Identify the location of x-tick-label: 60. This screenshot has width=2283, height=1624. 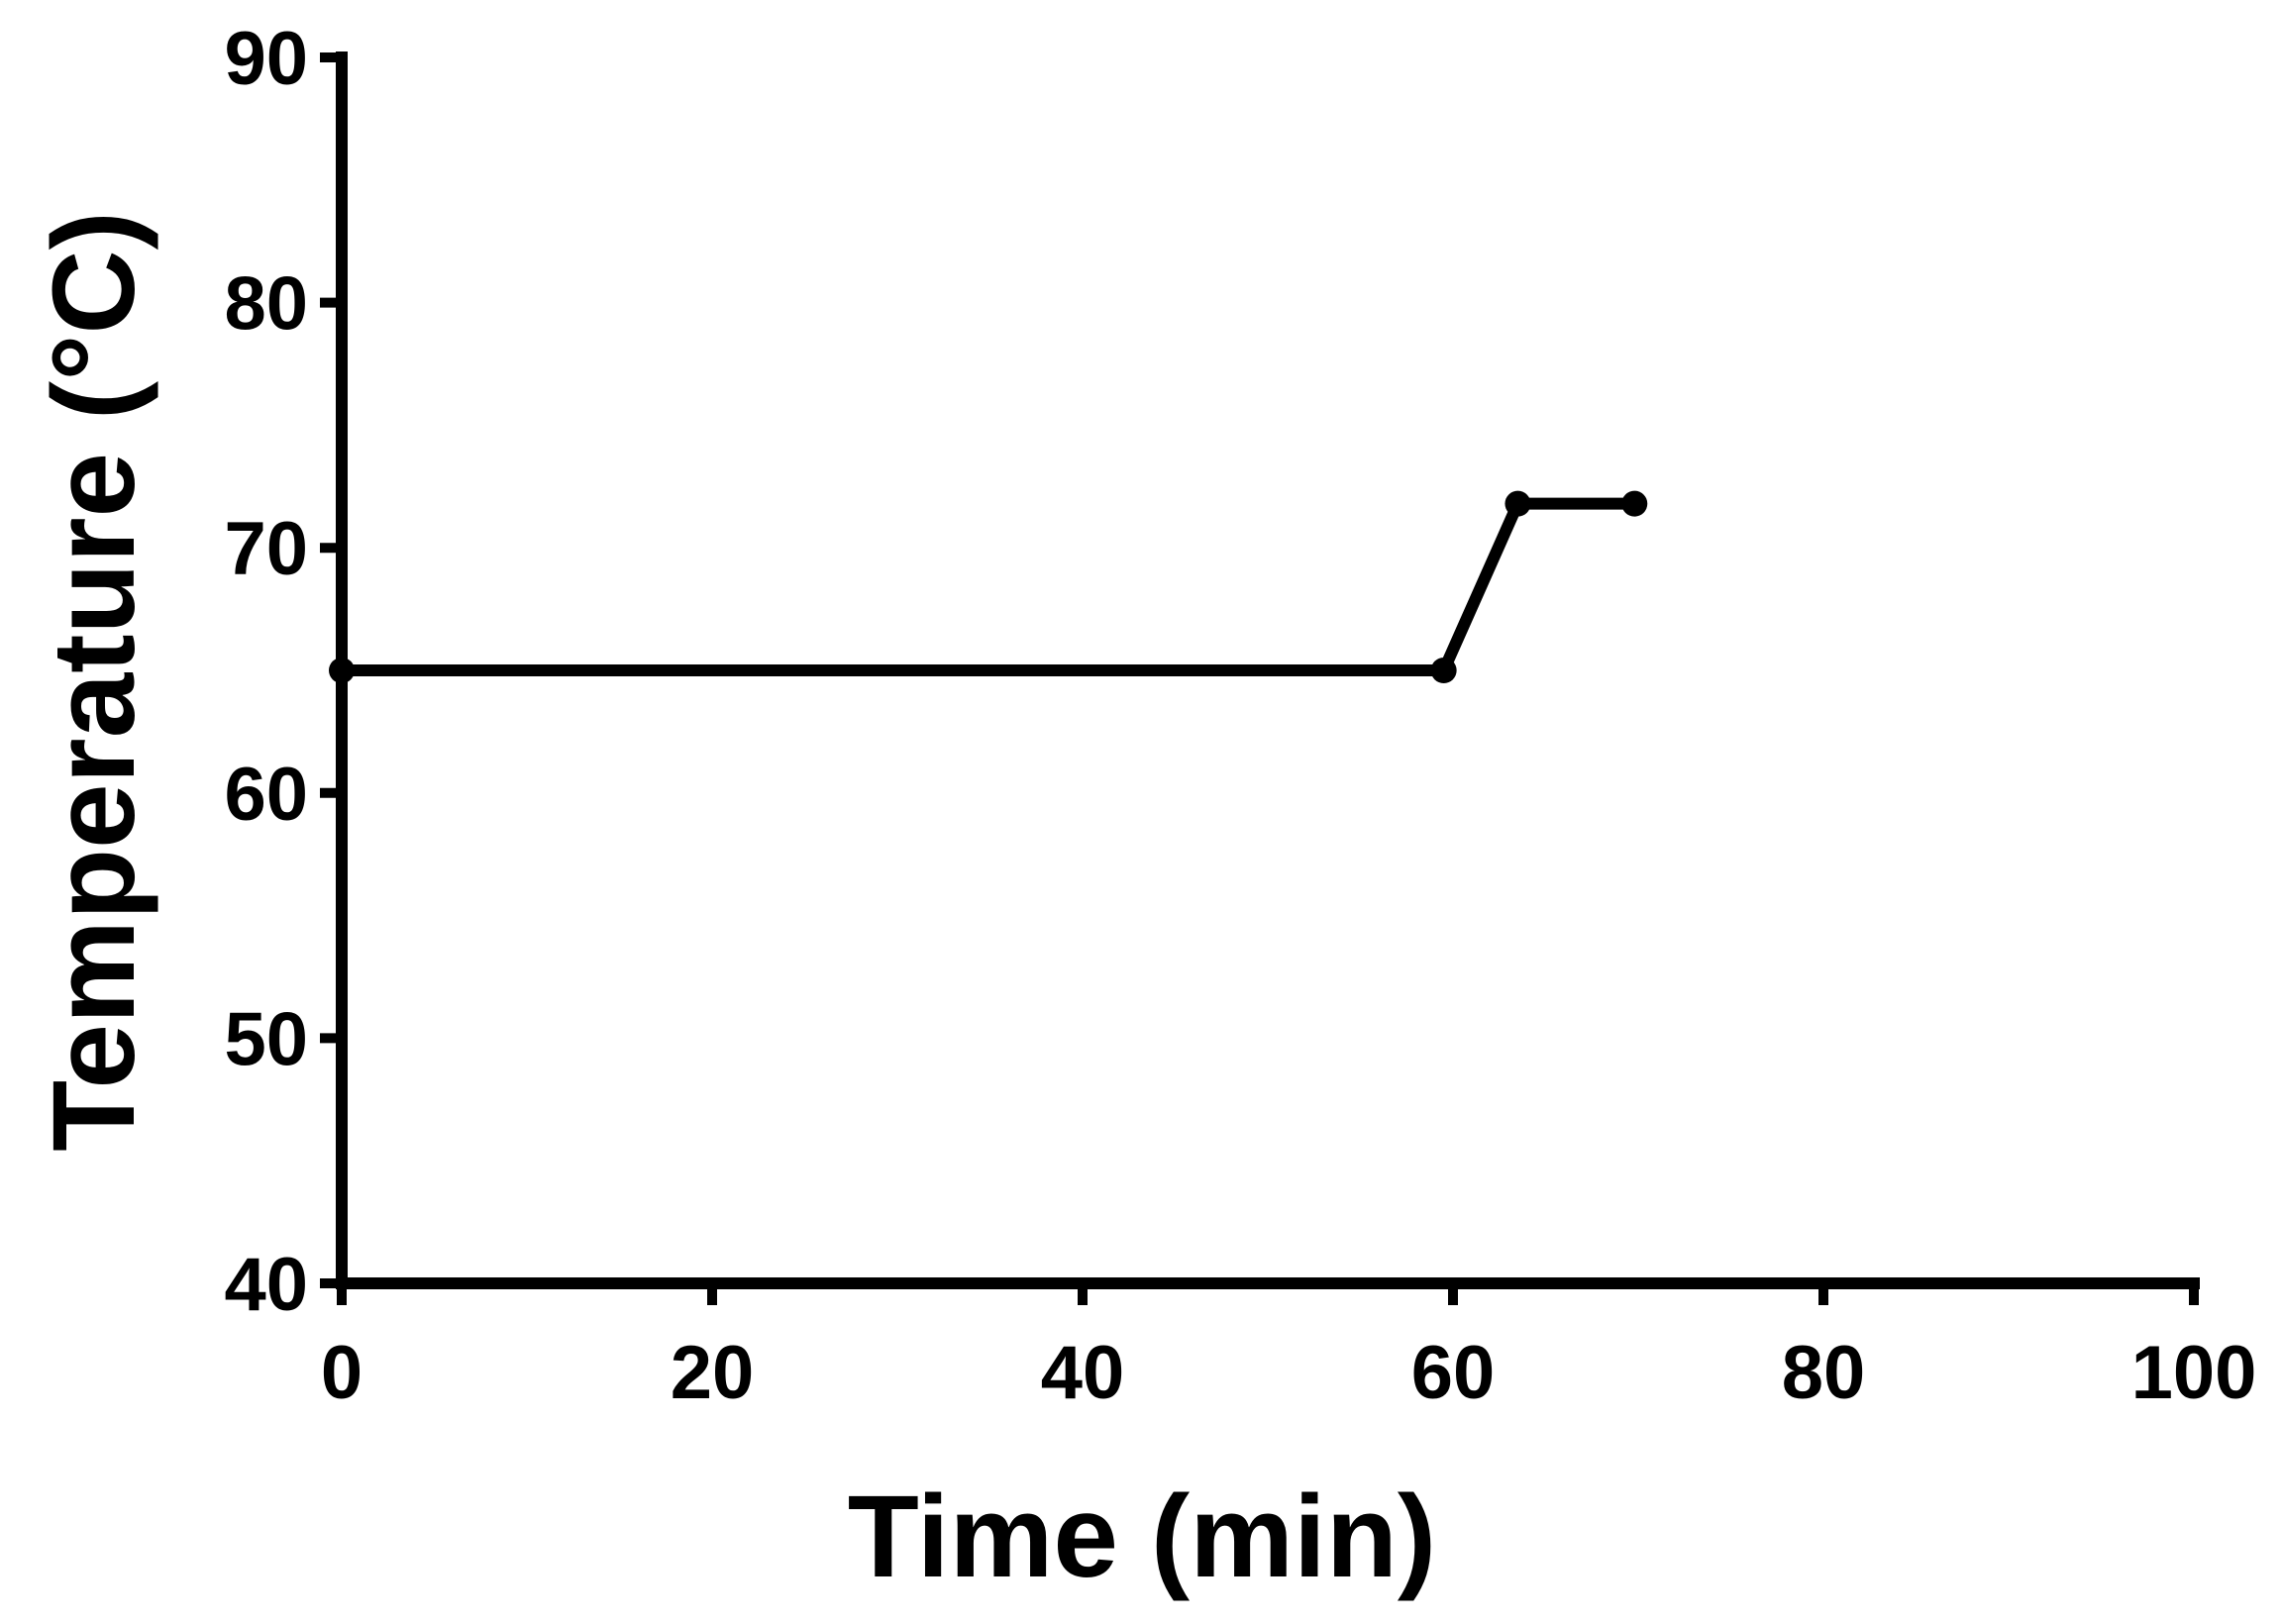
(1454, 1373).